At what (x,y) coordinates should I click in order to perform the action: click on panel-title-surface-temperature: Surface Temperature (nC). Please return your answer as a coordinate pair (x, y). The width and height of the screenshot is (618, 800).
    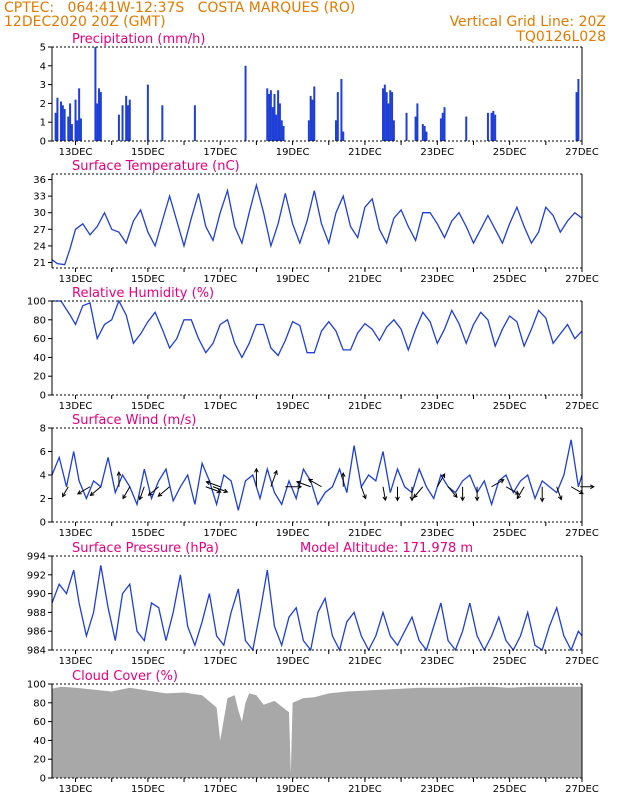
    Looking at the image, I should click on (156, 166).